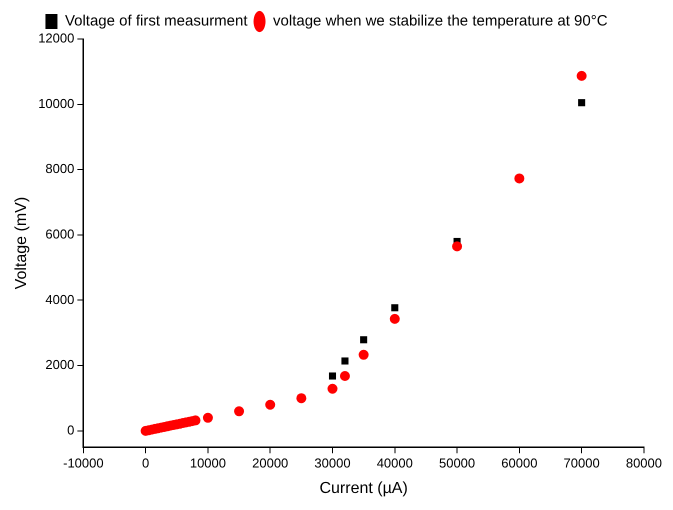 The width and height of the screenshot is (673, 510). What do you see at coordinates (59, 364) in the screenshot?
I see `y-tick-label: 2000` at bounding box center [59, 364].